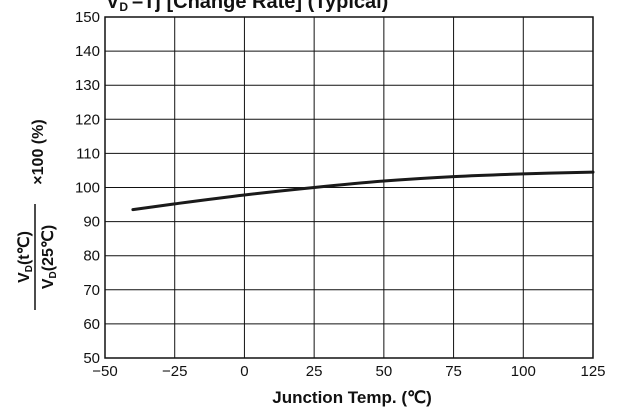  I want to click on svg-text:VD–Tj [Change Rate] (Typical): VD –Tj [Change Rate] (Typical), so click(247, 7).